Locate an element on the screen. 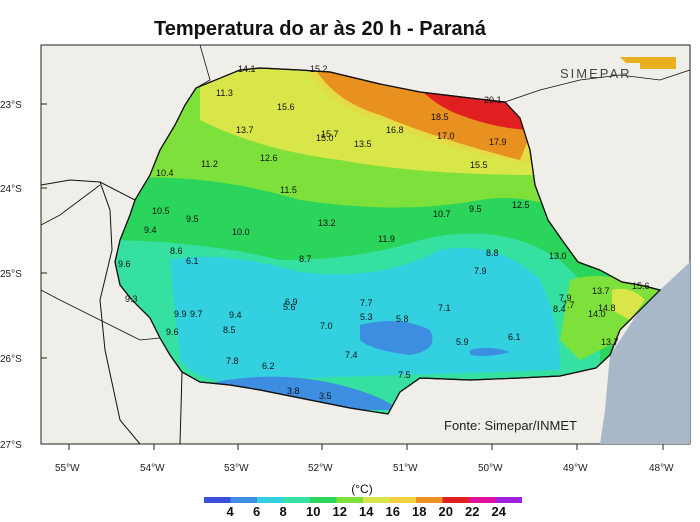 The image size is (700, 522). station-value: 13.5 is located at coordinates (363, 144).